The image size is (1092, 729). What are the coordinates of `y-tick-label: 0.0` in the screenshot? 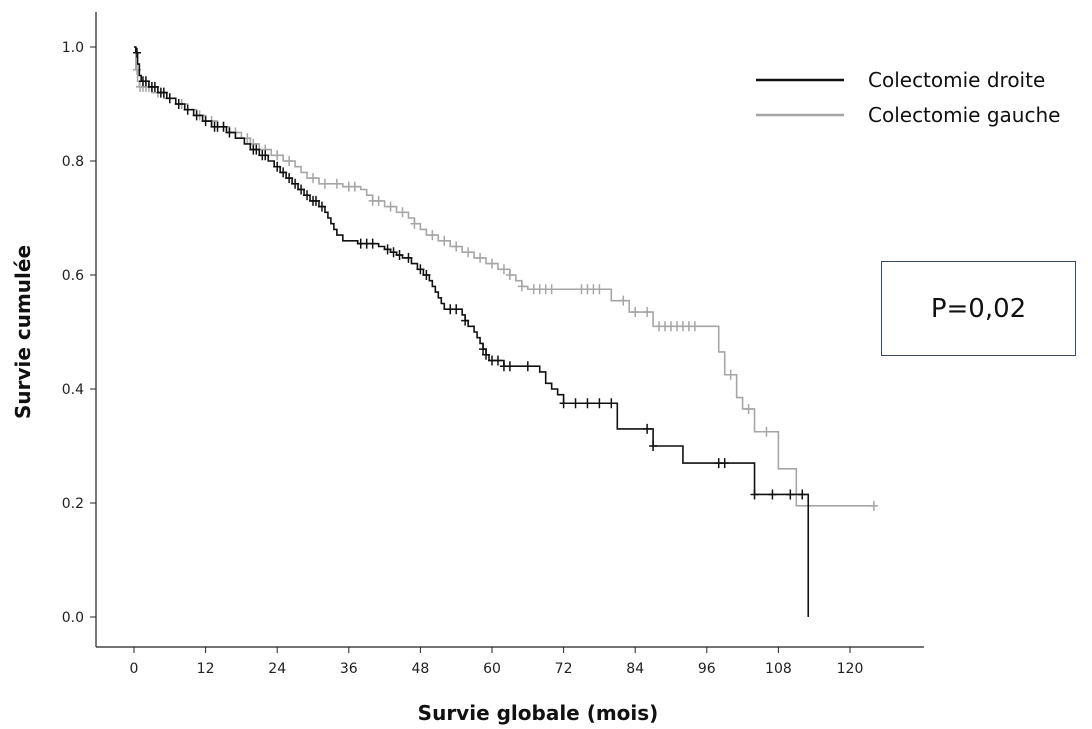 It's located at (73, 618).